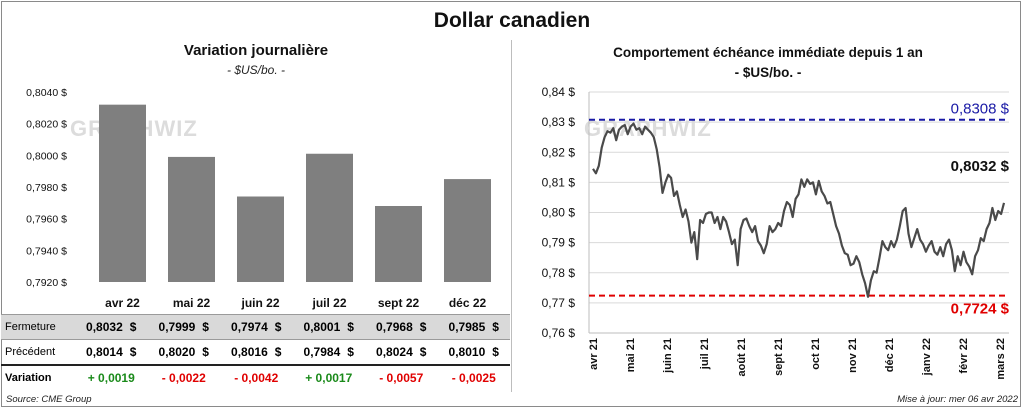 Image resolution: width=1024 pixels, height=410 pixels. I want to click on bar-x-tick-label: déc 22, so click(468, 303).